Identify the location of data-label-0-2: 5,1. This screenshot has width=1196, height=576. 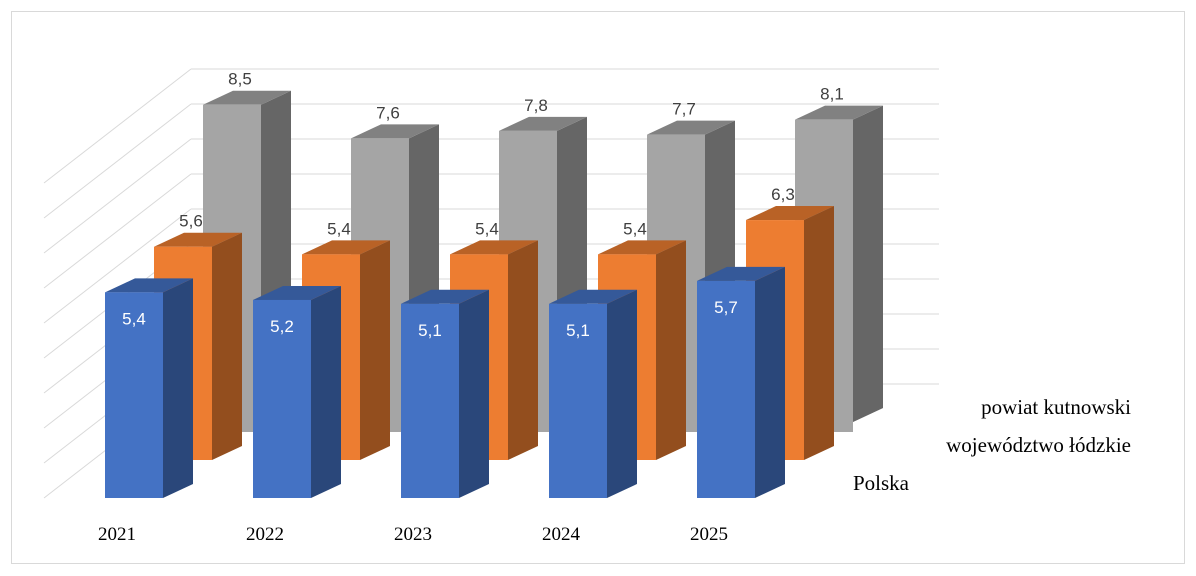
(430, 330).